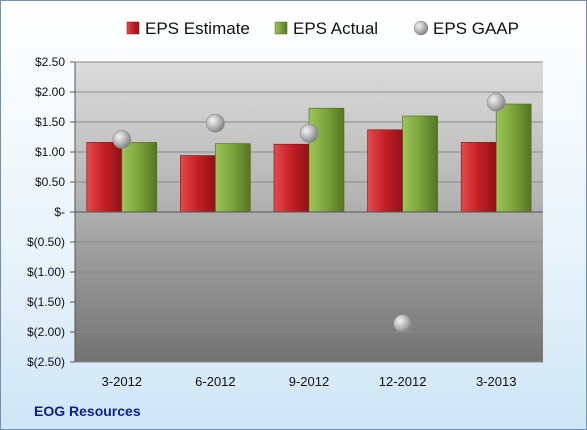  I want to click on x-category-label: 6-2012, so click(215, 381).